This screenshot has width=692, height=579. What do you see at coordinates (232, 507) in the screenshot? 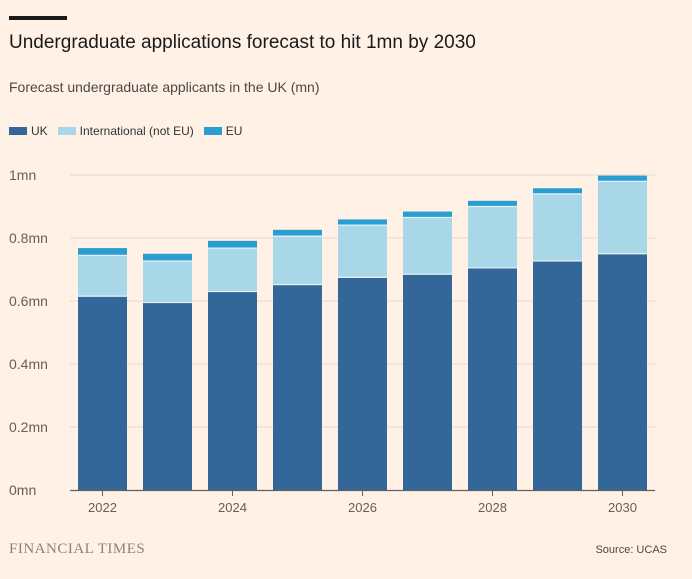
I see `x-tick-label: 2024` at bounding box center [232, 507].